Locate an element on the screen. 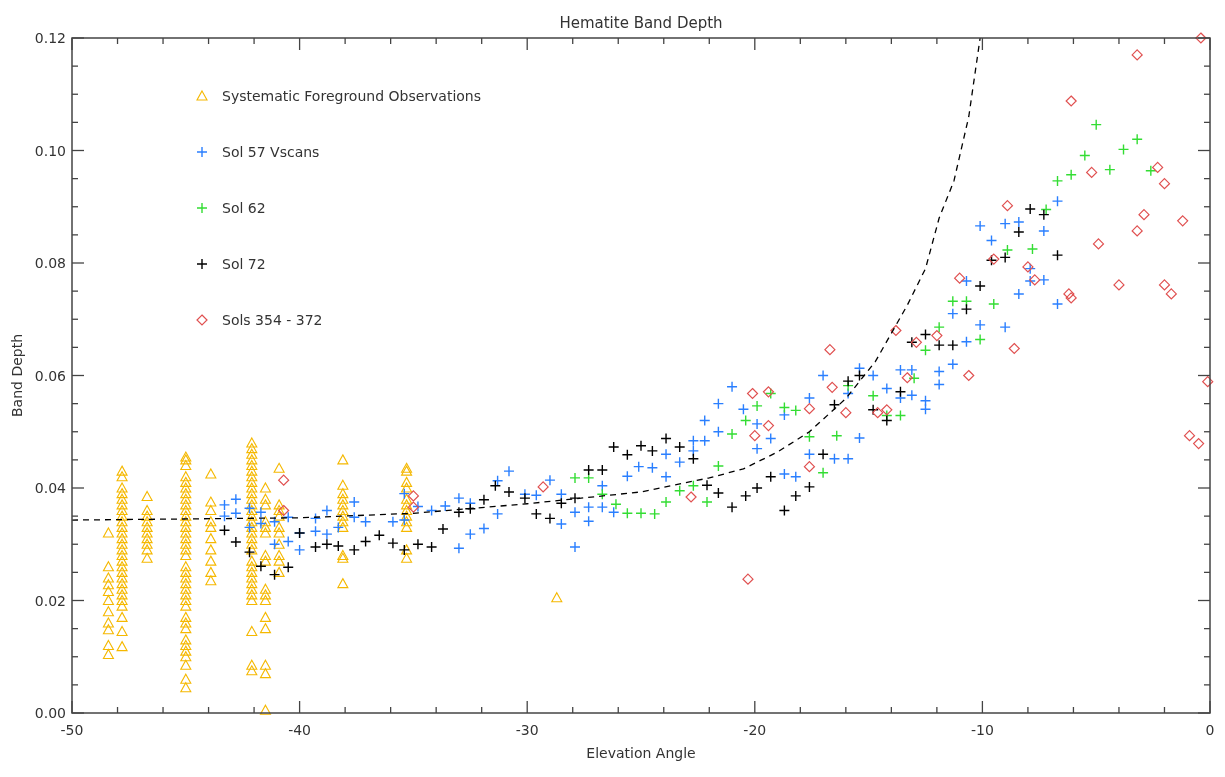 The height and width of the screenshot is (777, 1225). x-tick-label: -10 is located at coordinates (982, 730).